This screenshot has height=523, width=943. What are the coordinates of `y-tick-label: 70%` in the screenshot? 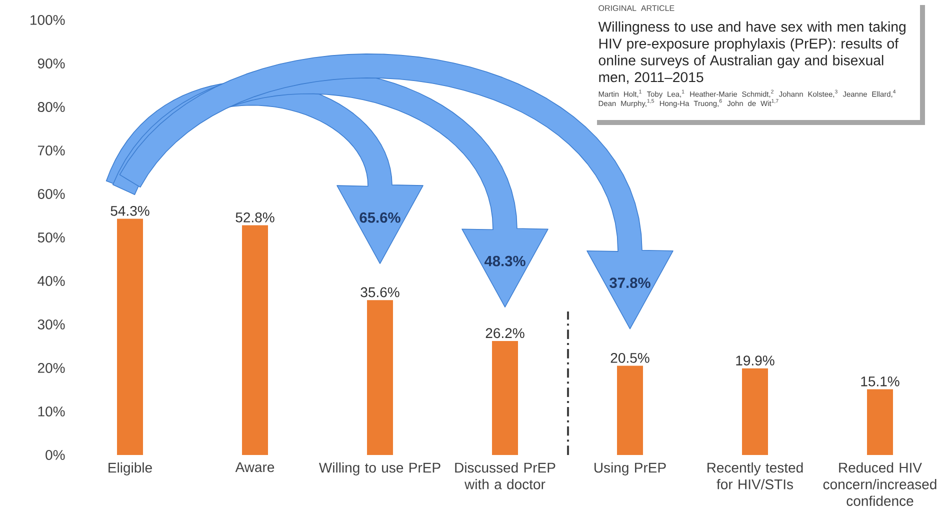 It's located at (51, 151).